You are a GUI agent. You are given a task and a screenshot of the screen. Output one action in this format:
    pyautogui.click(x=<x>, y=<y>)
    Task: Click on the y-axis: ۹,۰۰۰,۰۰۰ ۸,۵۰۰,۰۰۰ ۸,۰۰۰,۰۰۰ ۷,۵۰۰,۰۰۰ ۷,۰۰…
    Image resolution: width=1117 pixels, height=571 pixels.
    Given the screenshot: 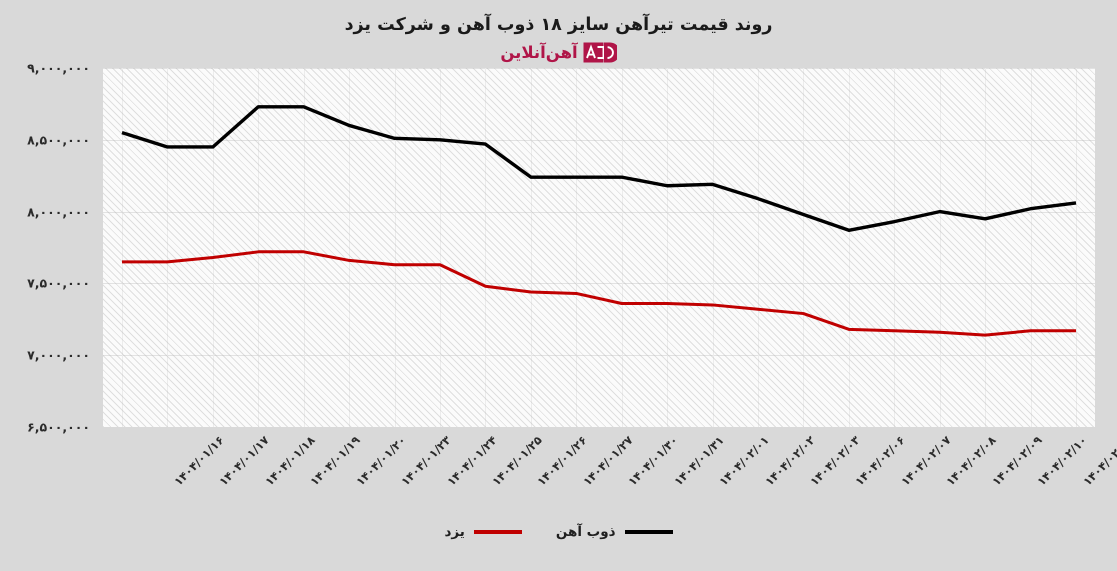 What is the action you would take?
    pyautogui.click(x=50, y=285)
    